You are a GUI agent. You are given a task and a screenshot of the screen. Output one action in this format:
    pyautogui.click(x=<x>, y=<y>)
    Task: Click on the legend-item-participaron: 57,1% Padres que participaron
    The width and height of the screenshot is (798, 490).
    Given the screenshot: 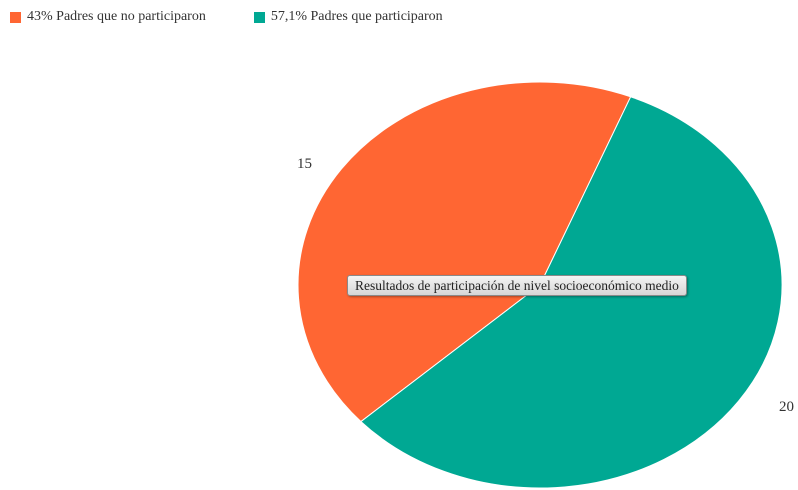 What is the action you would take?
    pyautogui.click(x=348, y=17)
    